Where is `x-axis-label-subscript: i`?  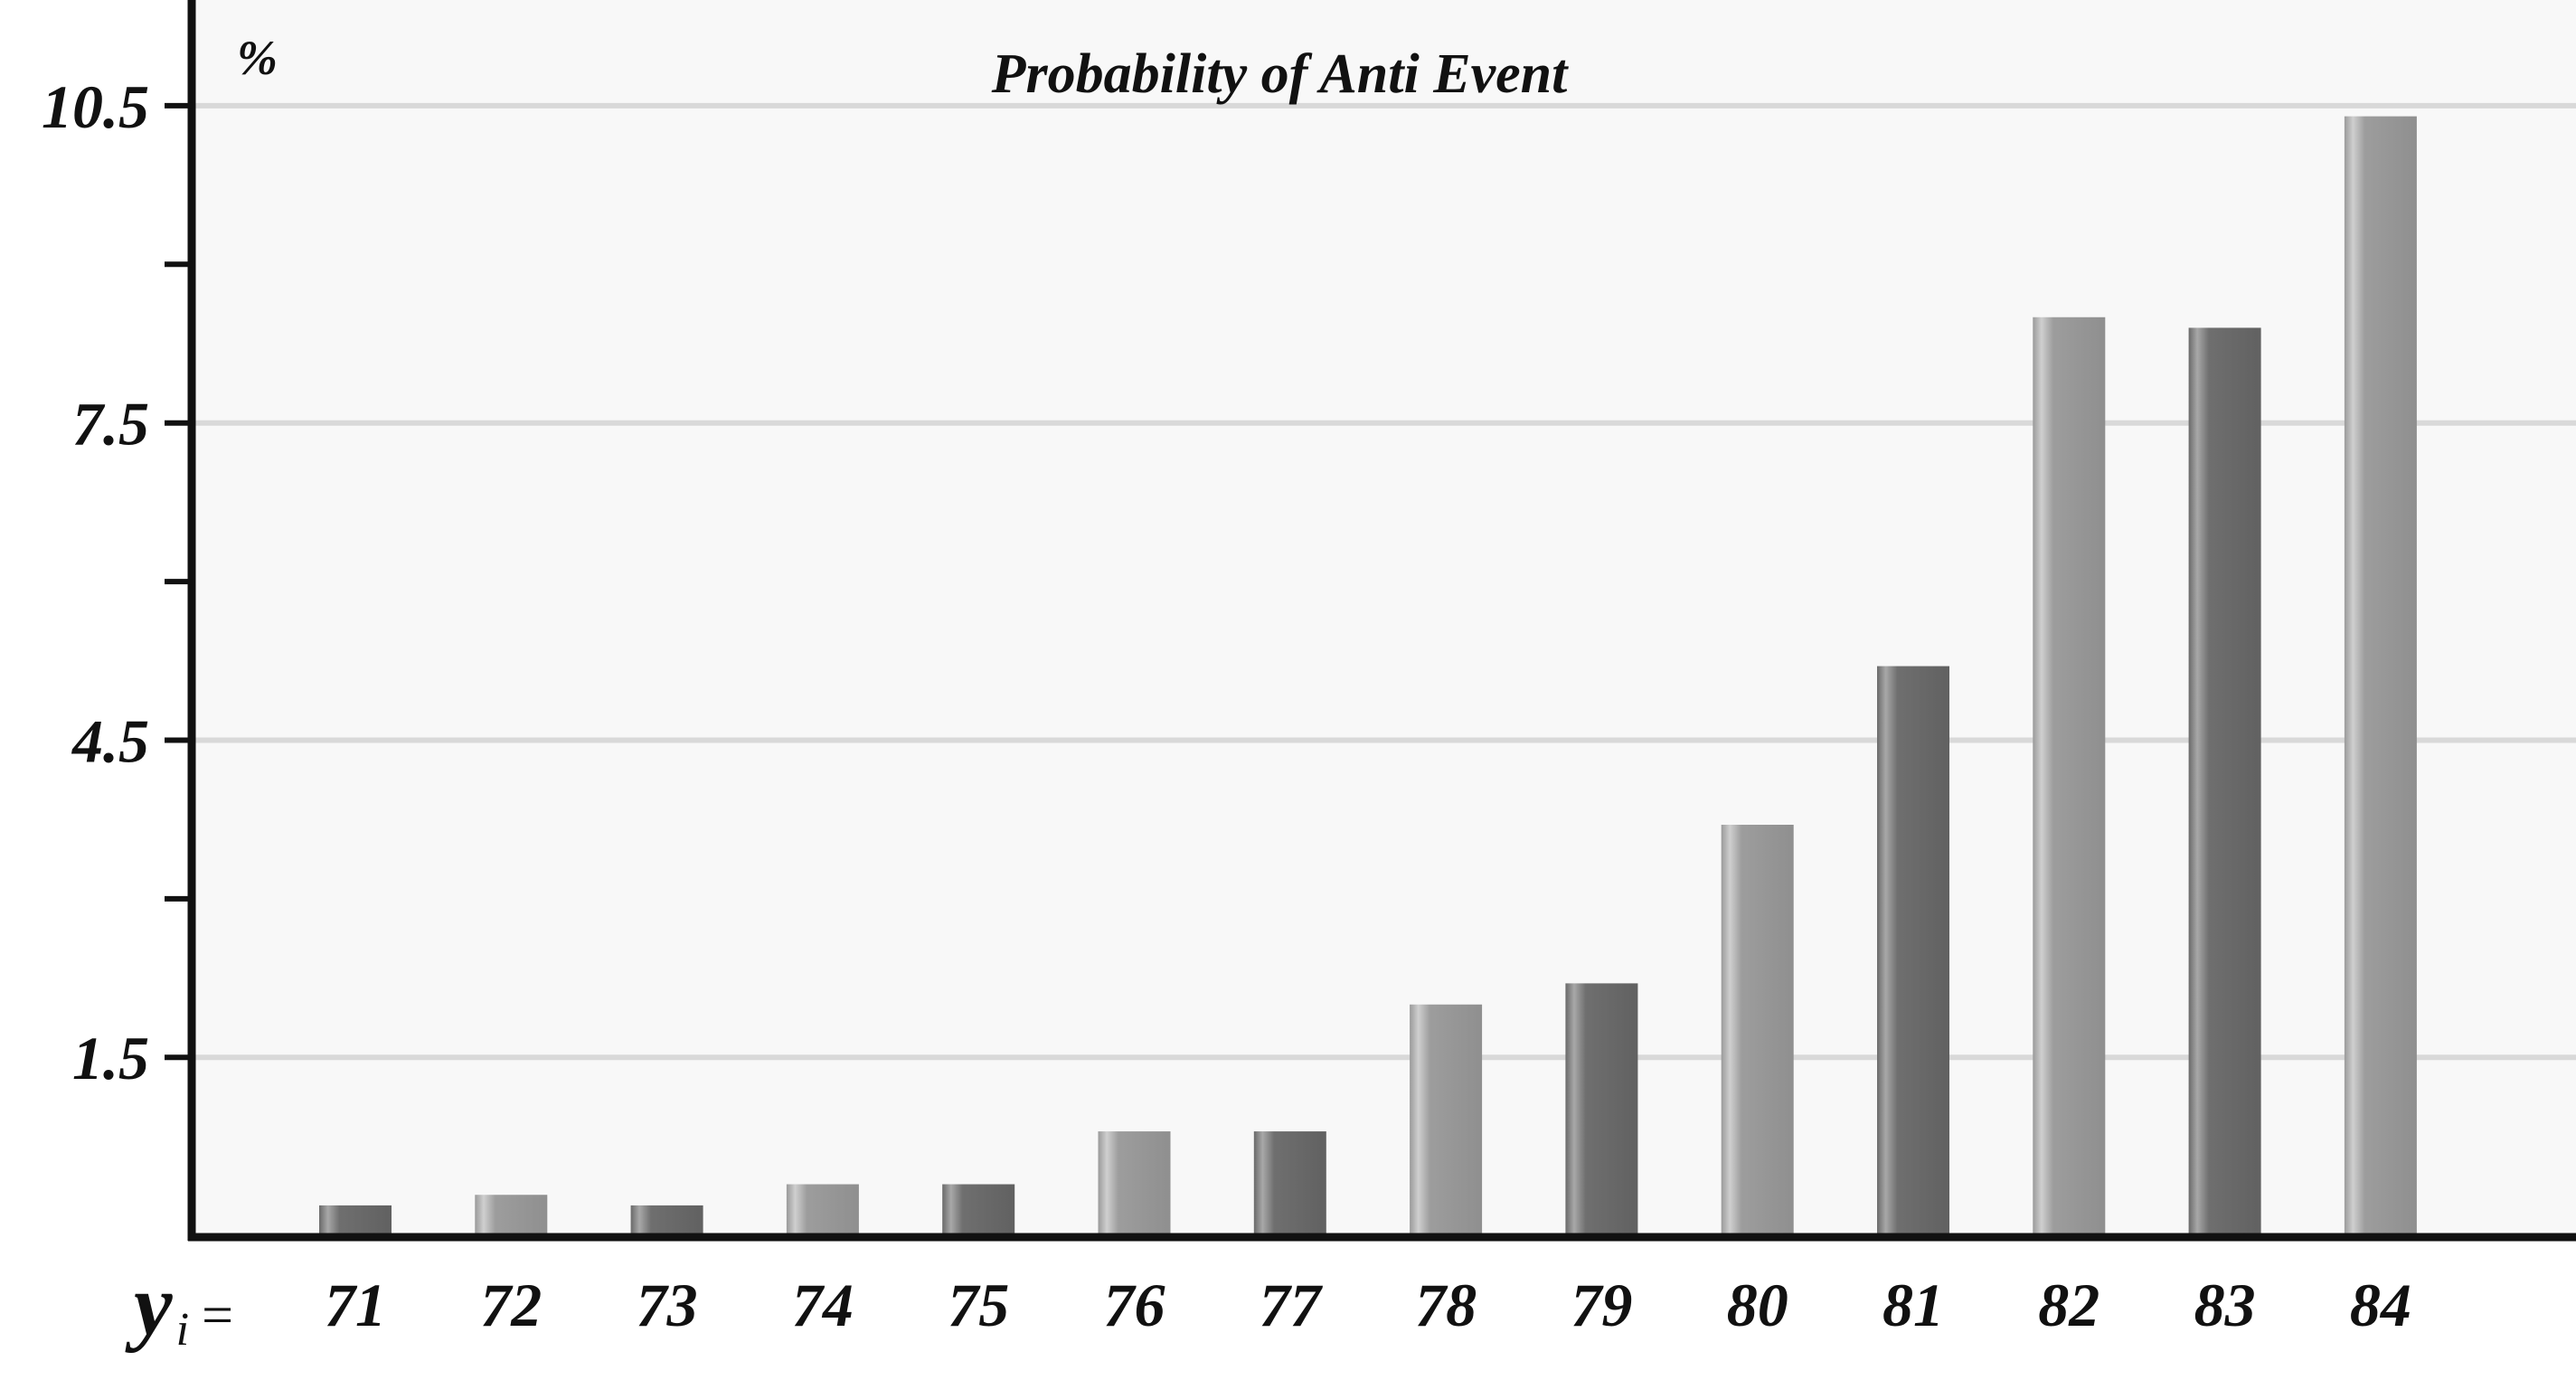
x-axis-label-subscript: i is located at coordinates (182, 1330).